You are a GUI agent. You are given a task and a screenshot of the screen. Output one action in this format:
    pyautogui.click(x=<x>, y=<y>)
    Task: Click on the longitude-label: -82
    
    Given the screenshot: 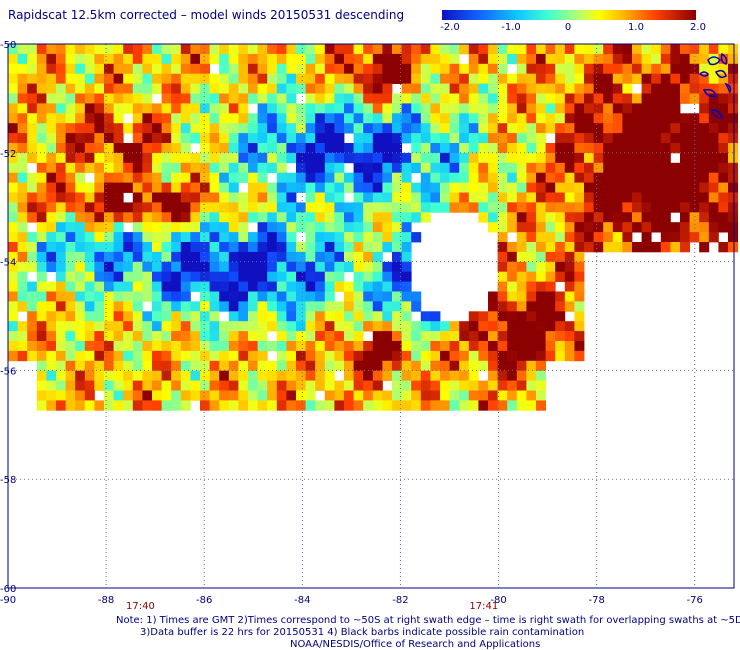 What is the action you would take?
    pyautogui.click(x=400, y=600)
    